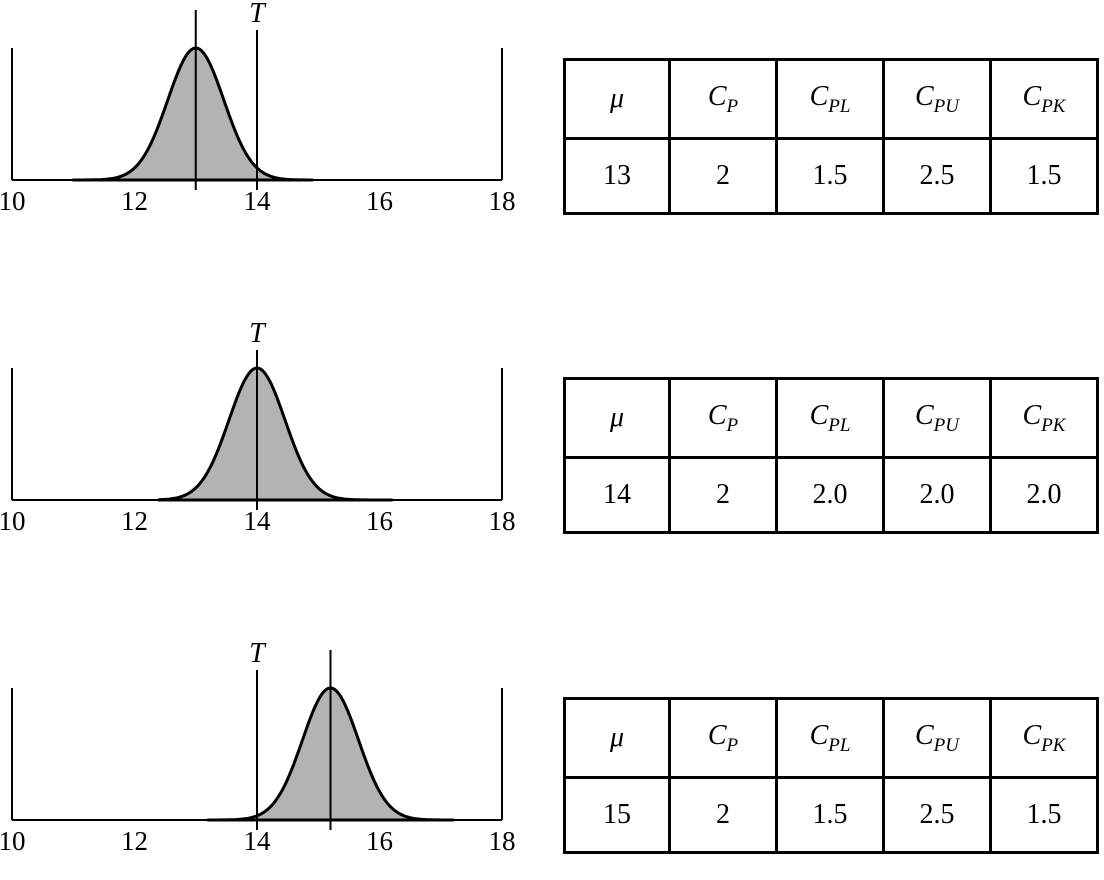  Describe the element at coordinates (617, 176) in the screenshot. I see `value-mu: 13` at that location.